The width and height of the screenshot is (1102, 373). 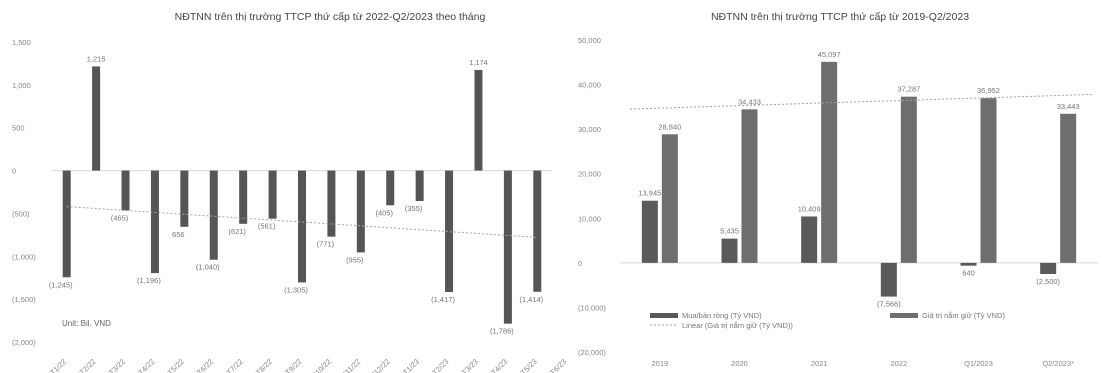 What do you see at coordinates (176, 365) in the screenshot?
I see `chart1-x-tick: T5/22` at bounding box center [176, 365].